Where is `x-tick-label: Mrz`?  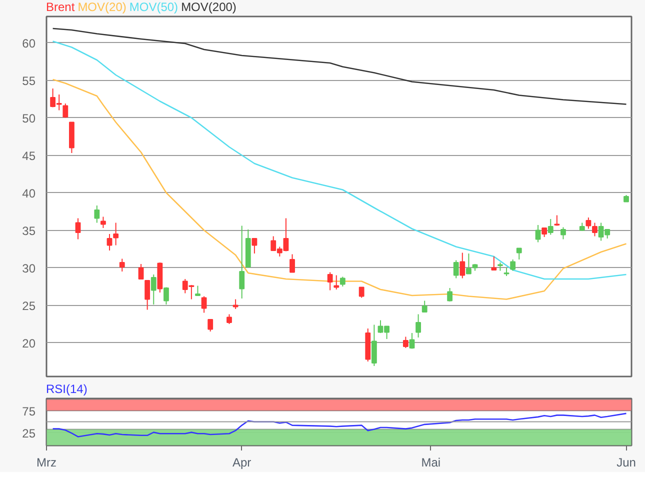 x-tick-label: Mrz is located at coordinates (46, 463).